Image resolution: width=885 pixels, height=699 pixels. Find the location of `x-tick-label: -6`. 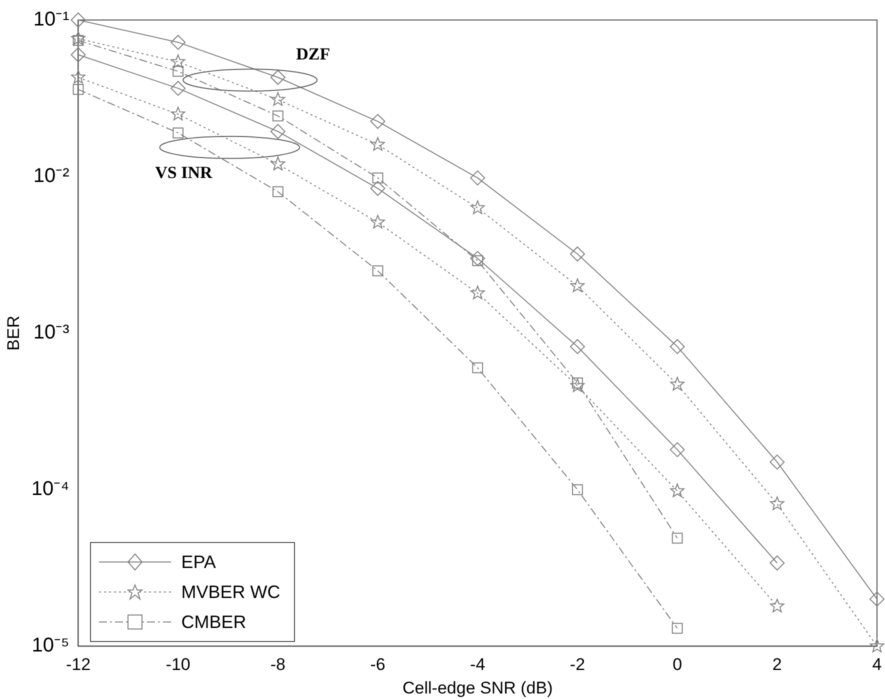

x-tick-label: -6 is located at coordinates (378, 664).